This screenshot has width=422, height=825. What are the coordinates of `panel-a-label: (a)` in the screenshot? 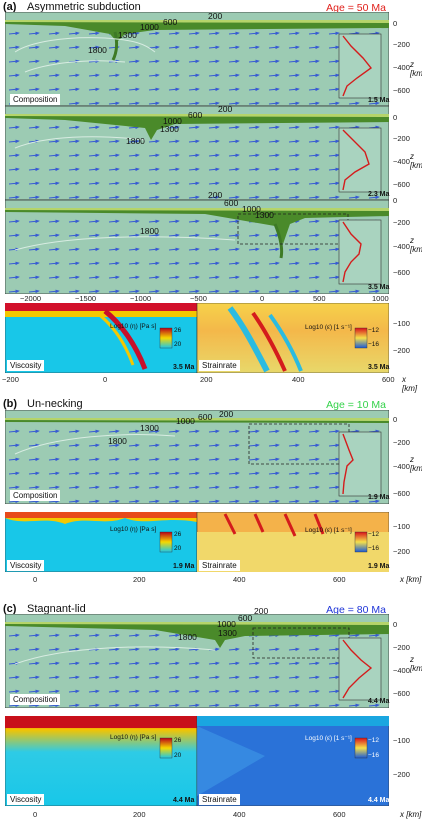 It's located at (10, 7).